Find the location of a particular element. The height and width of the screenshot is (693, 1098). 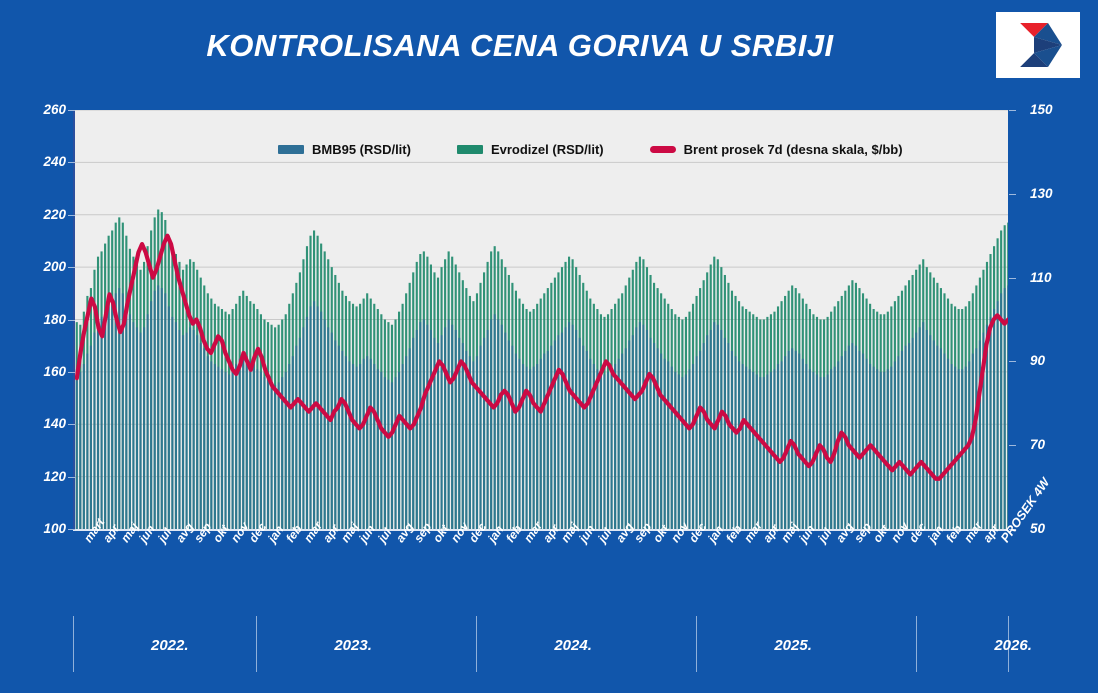

page-title: KONTROLISANA CENA GORIVA U SRBIJI is located at coordinates (520, 45).